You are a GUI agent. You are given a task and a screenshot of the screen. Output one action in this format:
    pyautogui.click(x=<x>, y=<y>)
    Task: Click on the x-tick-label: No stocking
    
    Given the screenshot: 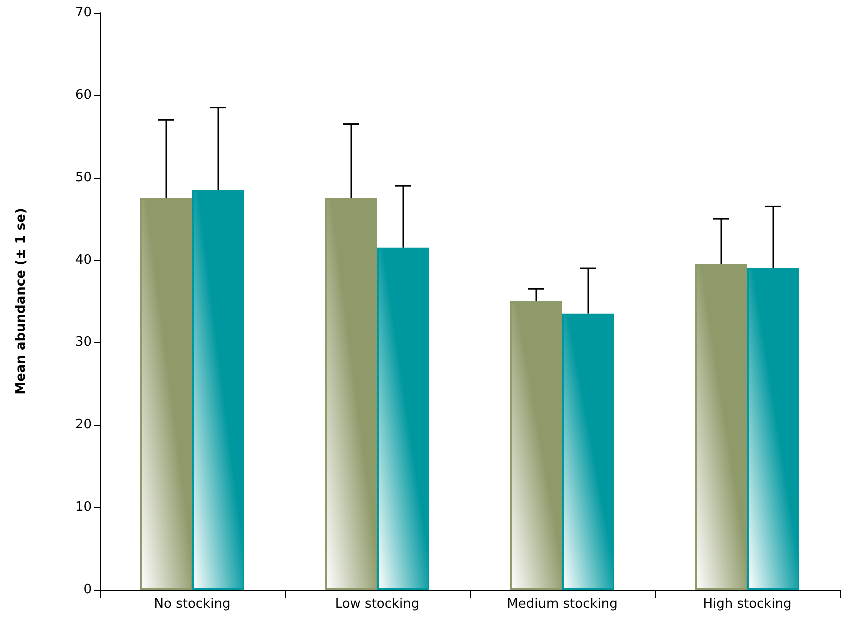 What is the action you would take?
    pyautogui.click(x=192, y=604)
    